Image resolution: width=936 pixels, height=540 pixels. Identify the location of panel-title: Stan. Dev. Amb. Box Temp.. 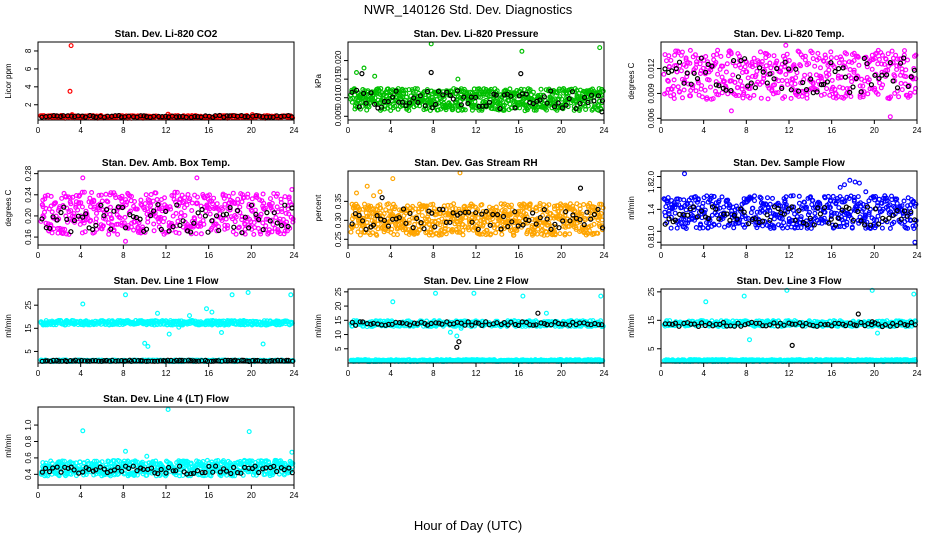
(166, 163).